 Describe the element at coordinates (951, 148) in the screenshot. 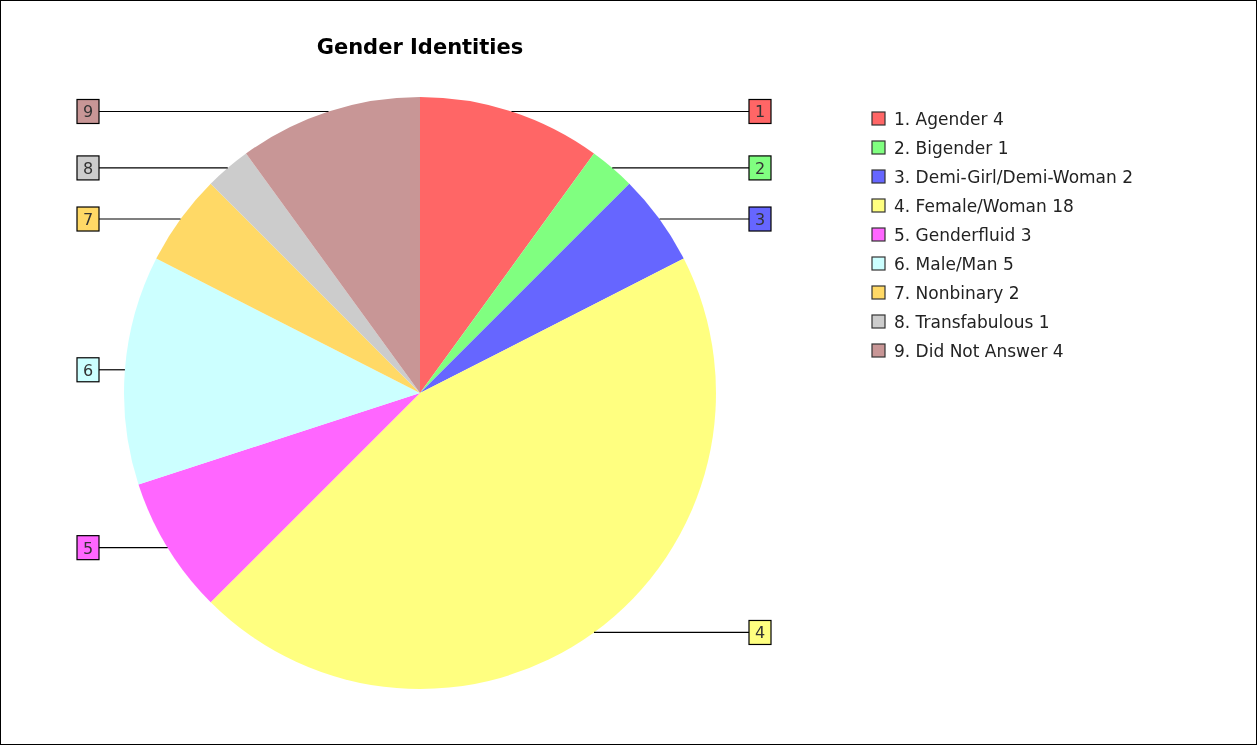

I see `legend-label: 2. Bigender 1` at that location.